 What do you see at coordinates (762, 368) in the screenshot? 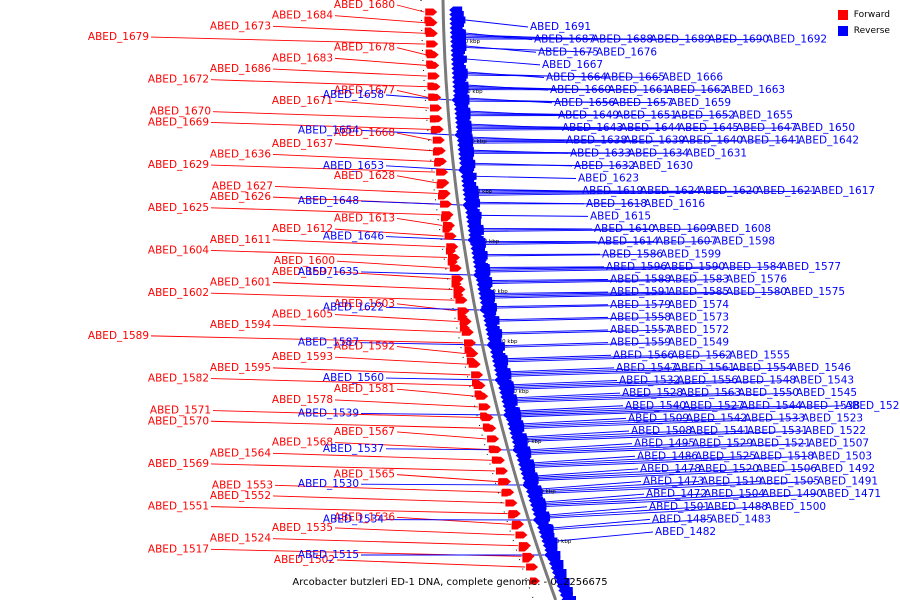
I see `reverse-right-gene-label: ABED_1554` at bounding box center [762, 368].